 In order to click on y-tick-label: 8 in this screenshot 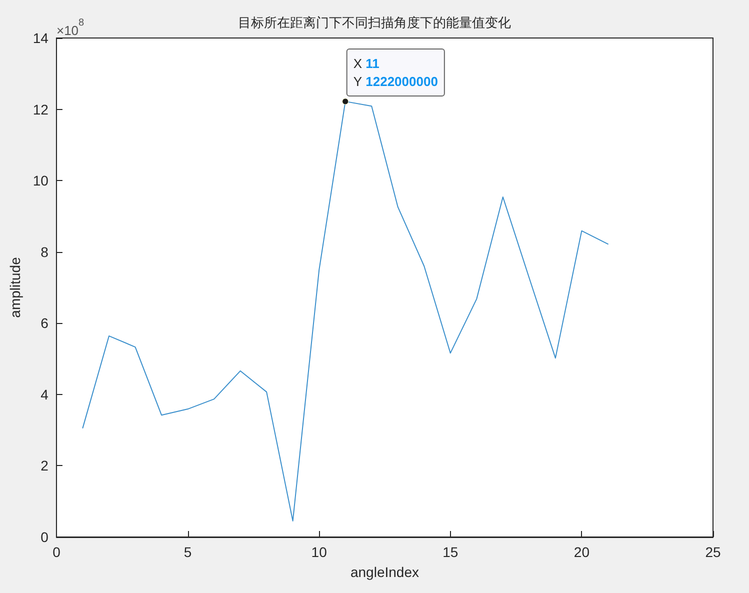, I will do `click(44, 252)`.